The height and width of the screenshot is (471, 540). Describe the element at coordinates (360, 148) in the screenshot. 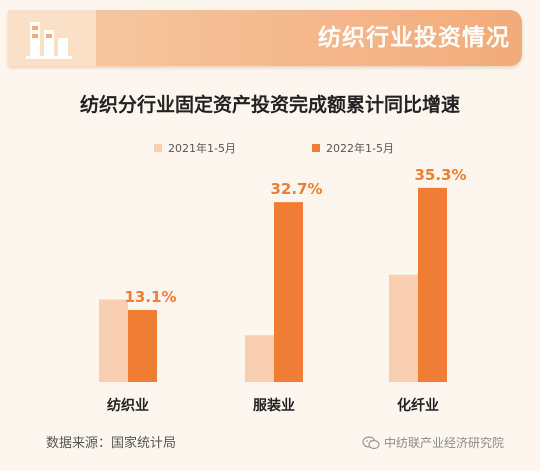

I see `legend-label-2022: 2022年1-5月` at that location.